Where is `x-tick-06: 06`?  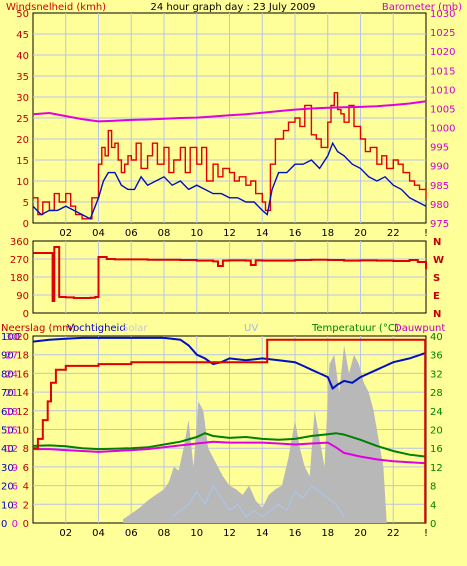
x-tick-06: 06 is located at coordinates (131, 233).